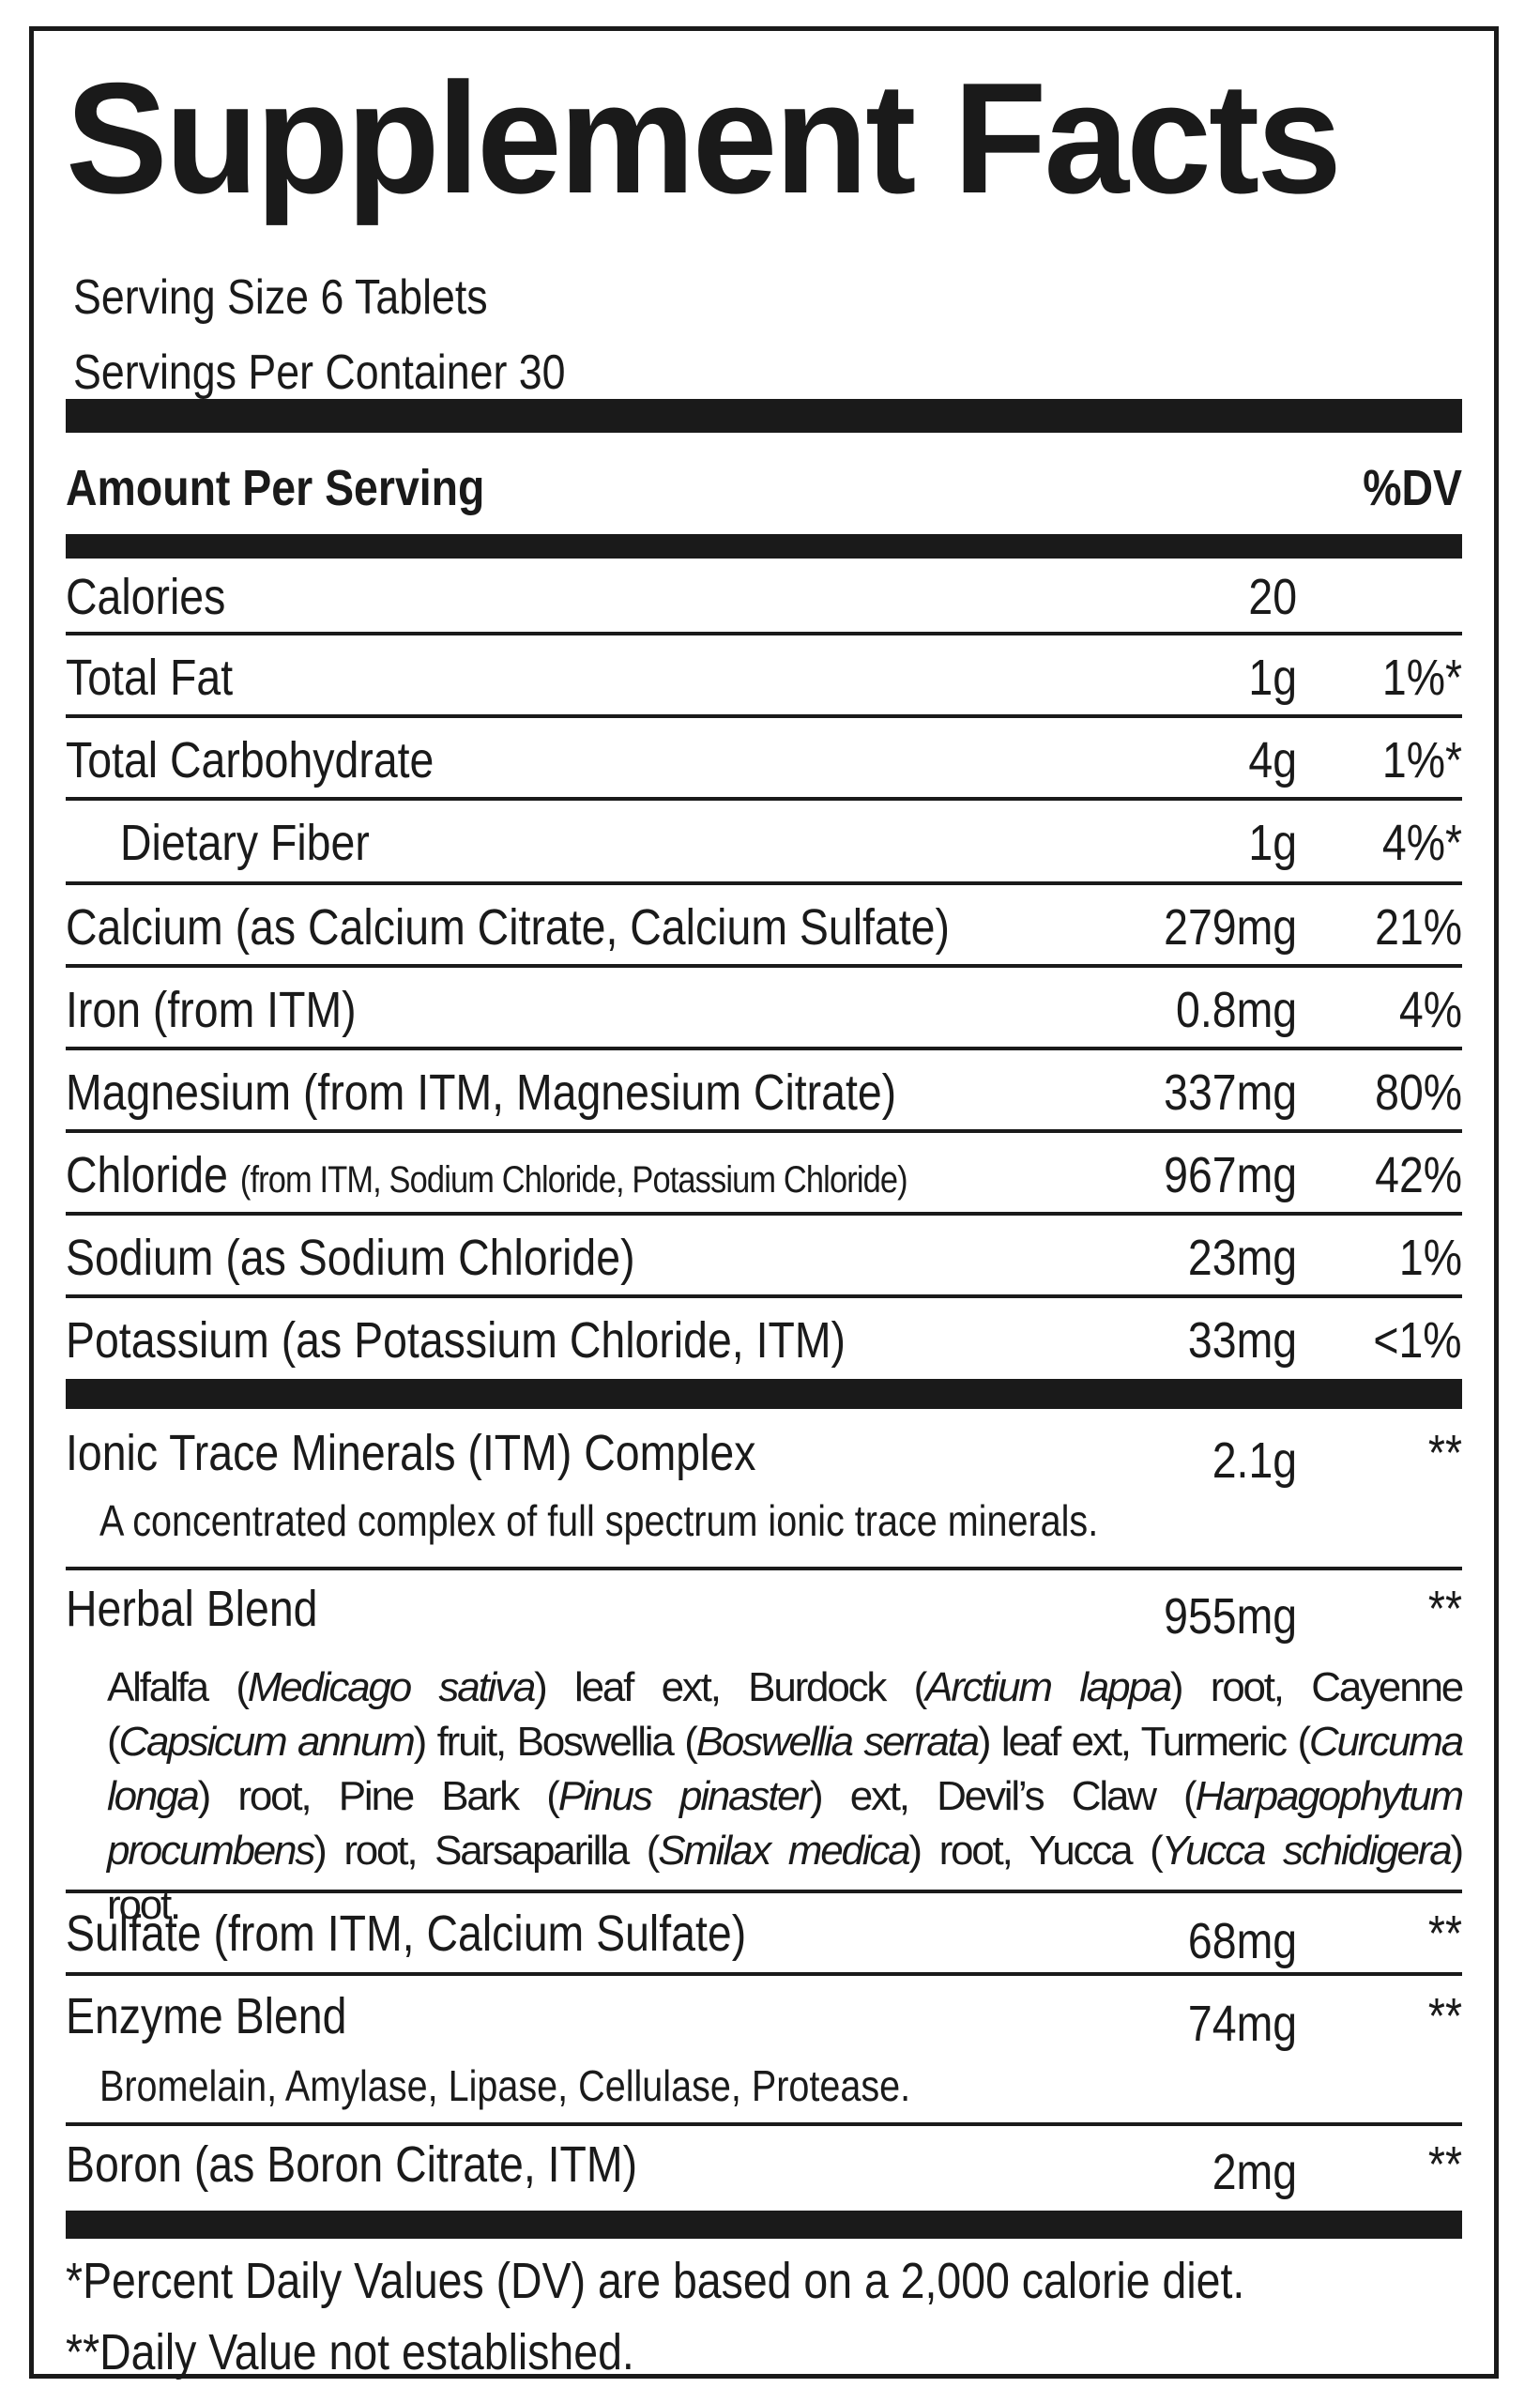 The height and width of the screenshot is (2403, 1540). What do you see at coordinates (350, 2352) in the screenshot?
I see `not-established-footnote: **Daily Value not established.` at bounding box center [350, 2352].